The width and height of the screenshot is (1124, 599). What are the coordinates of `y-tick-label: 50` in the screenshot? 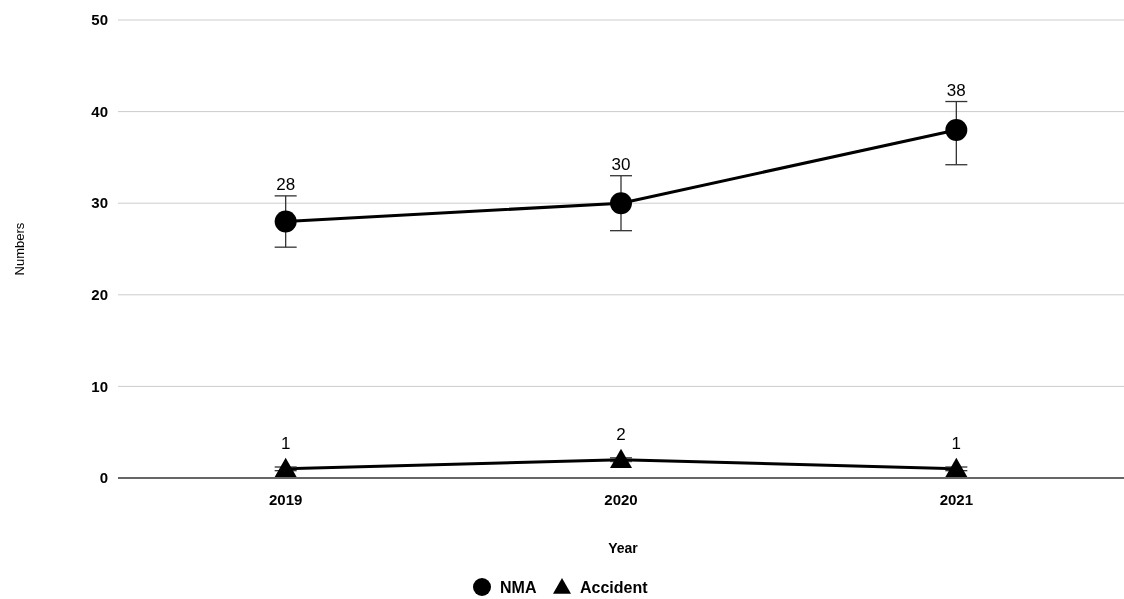 It's located at (99, 20).